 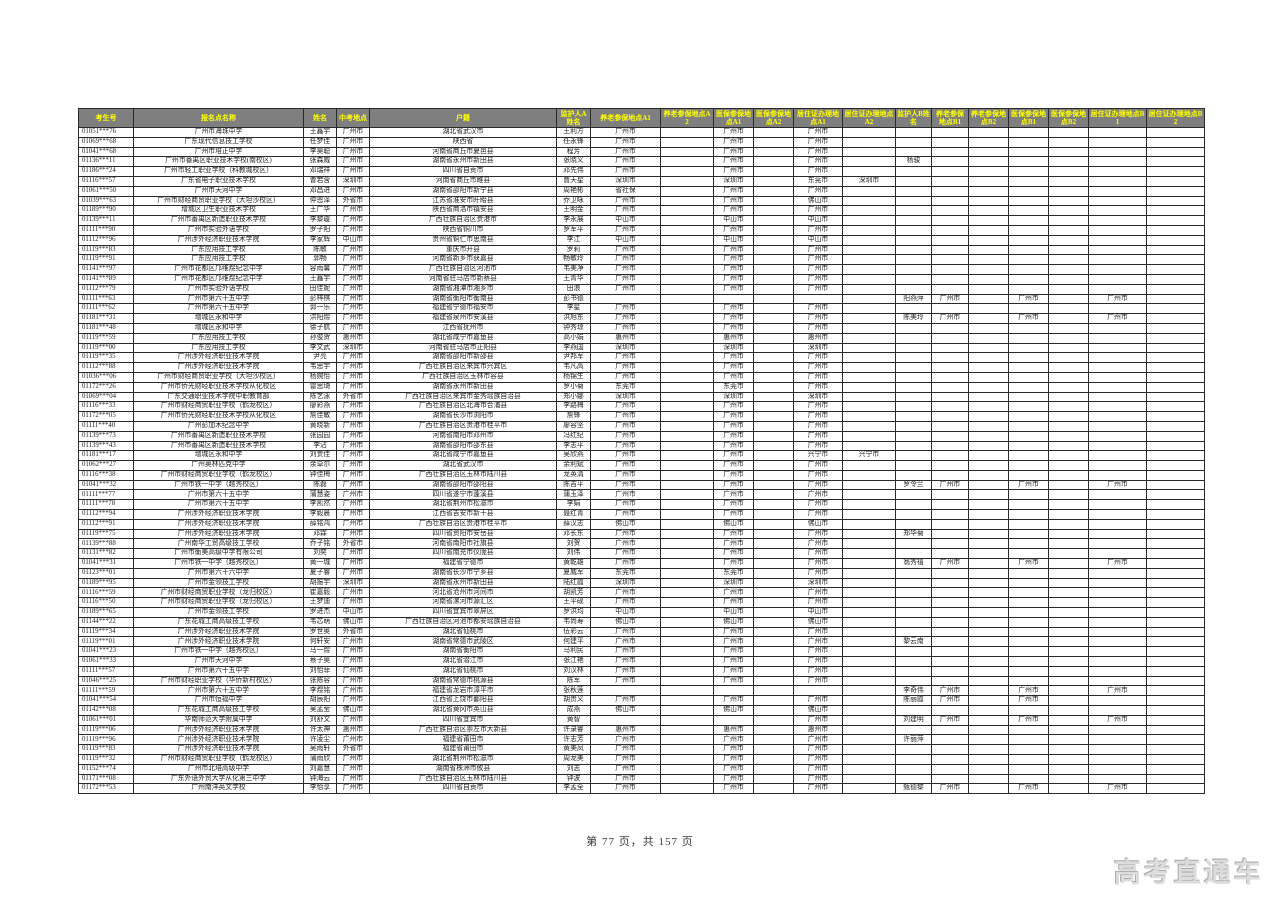 What do you see at coordinates (106, 260) in the screenshot?
I see `cell-candidate: 01119***91` at bounding box center [106, 260].